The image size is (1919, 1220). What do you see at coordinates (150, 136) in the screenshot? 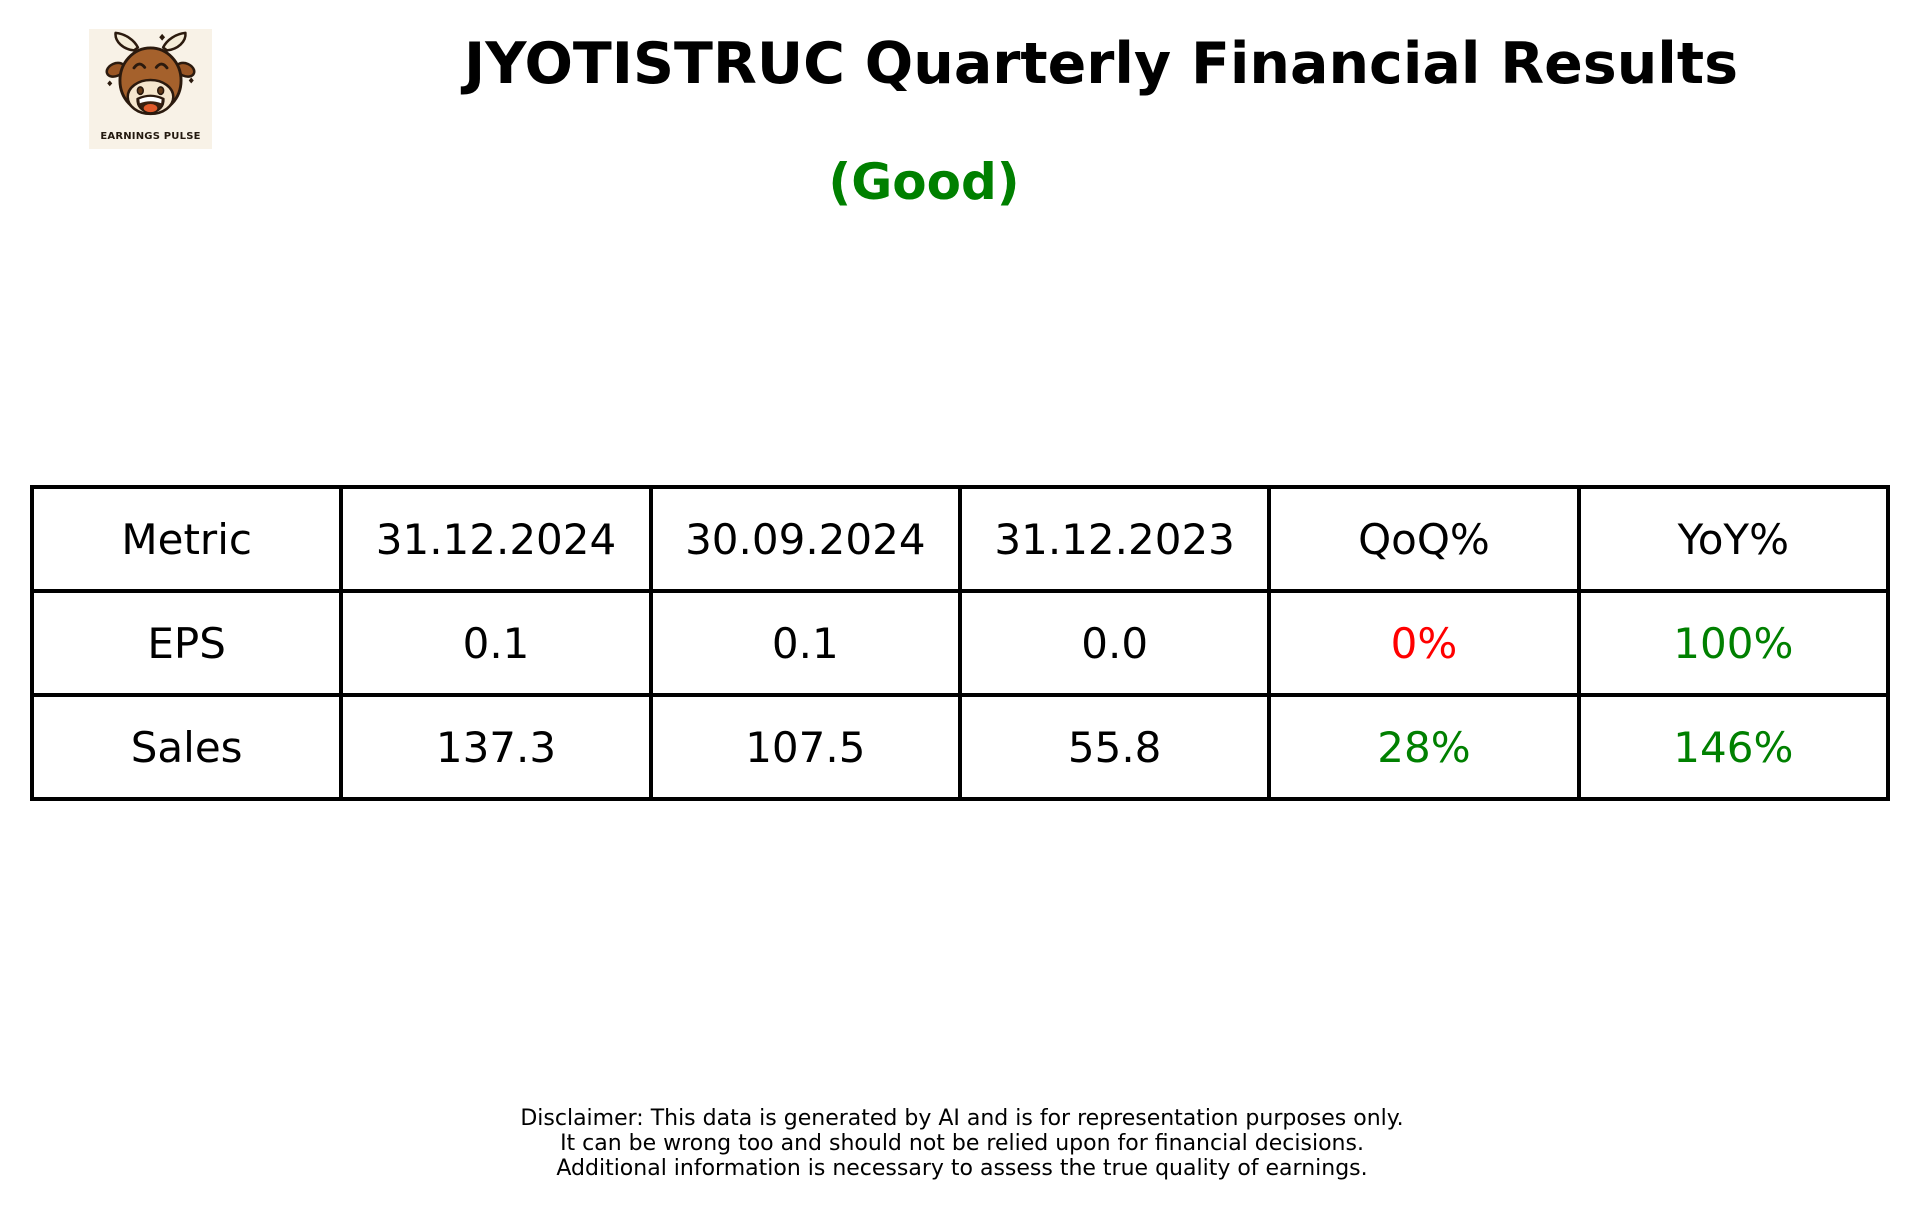
I see `brand-name: EARNINGS PULSE` at bounding box center [150, 136].